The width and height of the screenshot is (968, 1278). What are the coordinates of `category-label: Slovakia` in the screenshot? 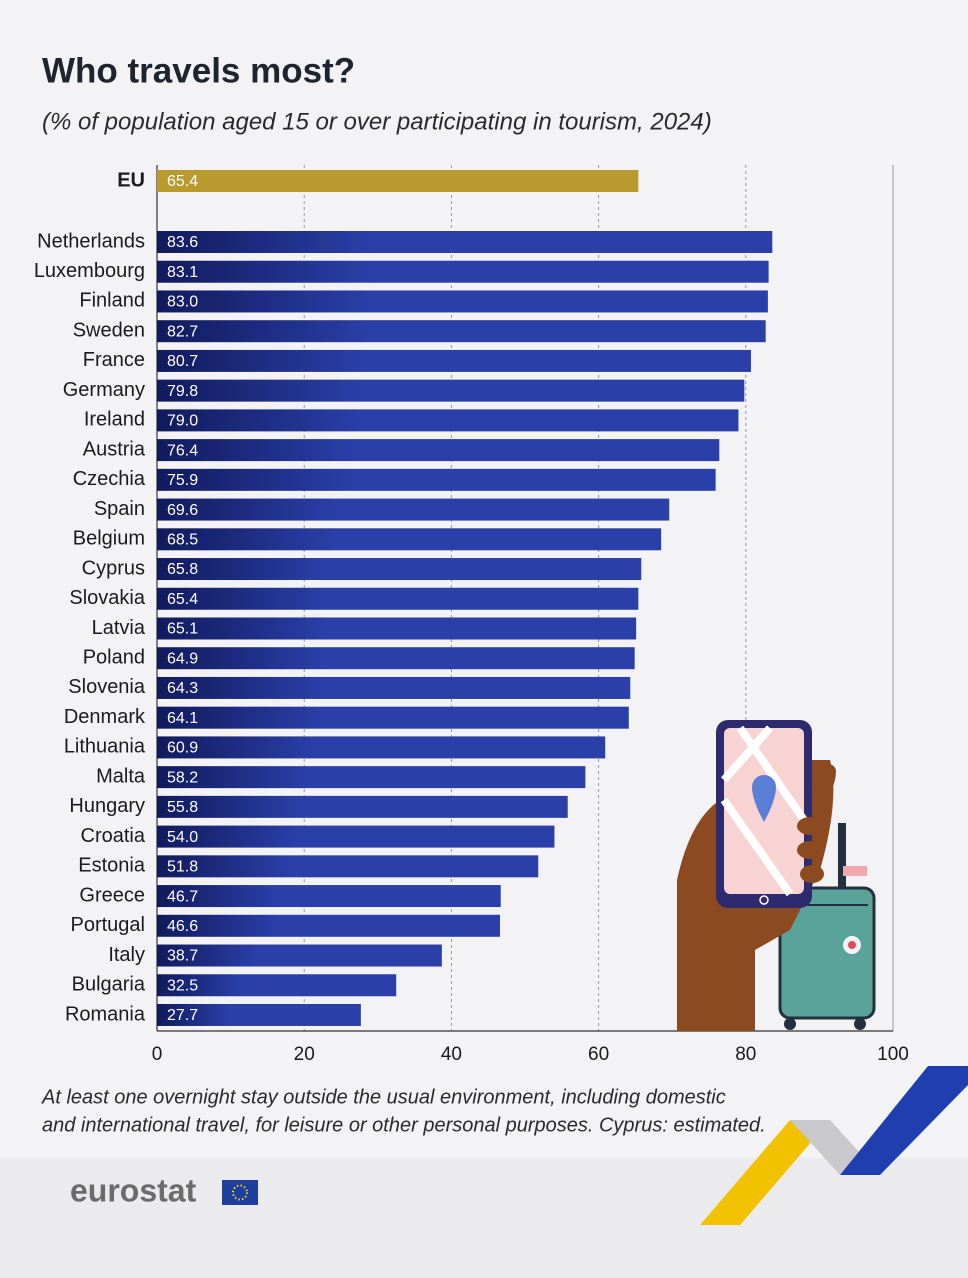 It's located at (107, 598).